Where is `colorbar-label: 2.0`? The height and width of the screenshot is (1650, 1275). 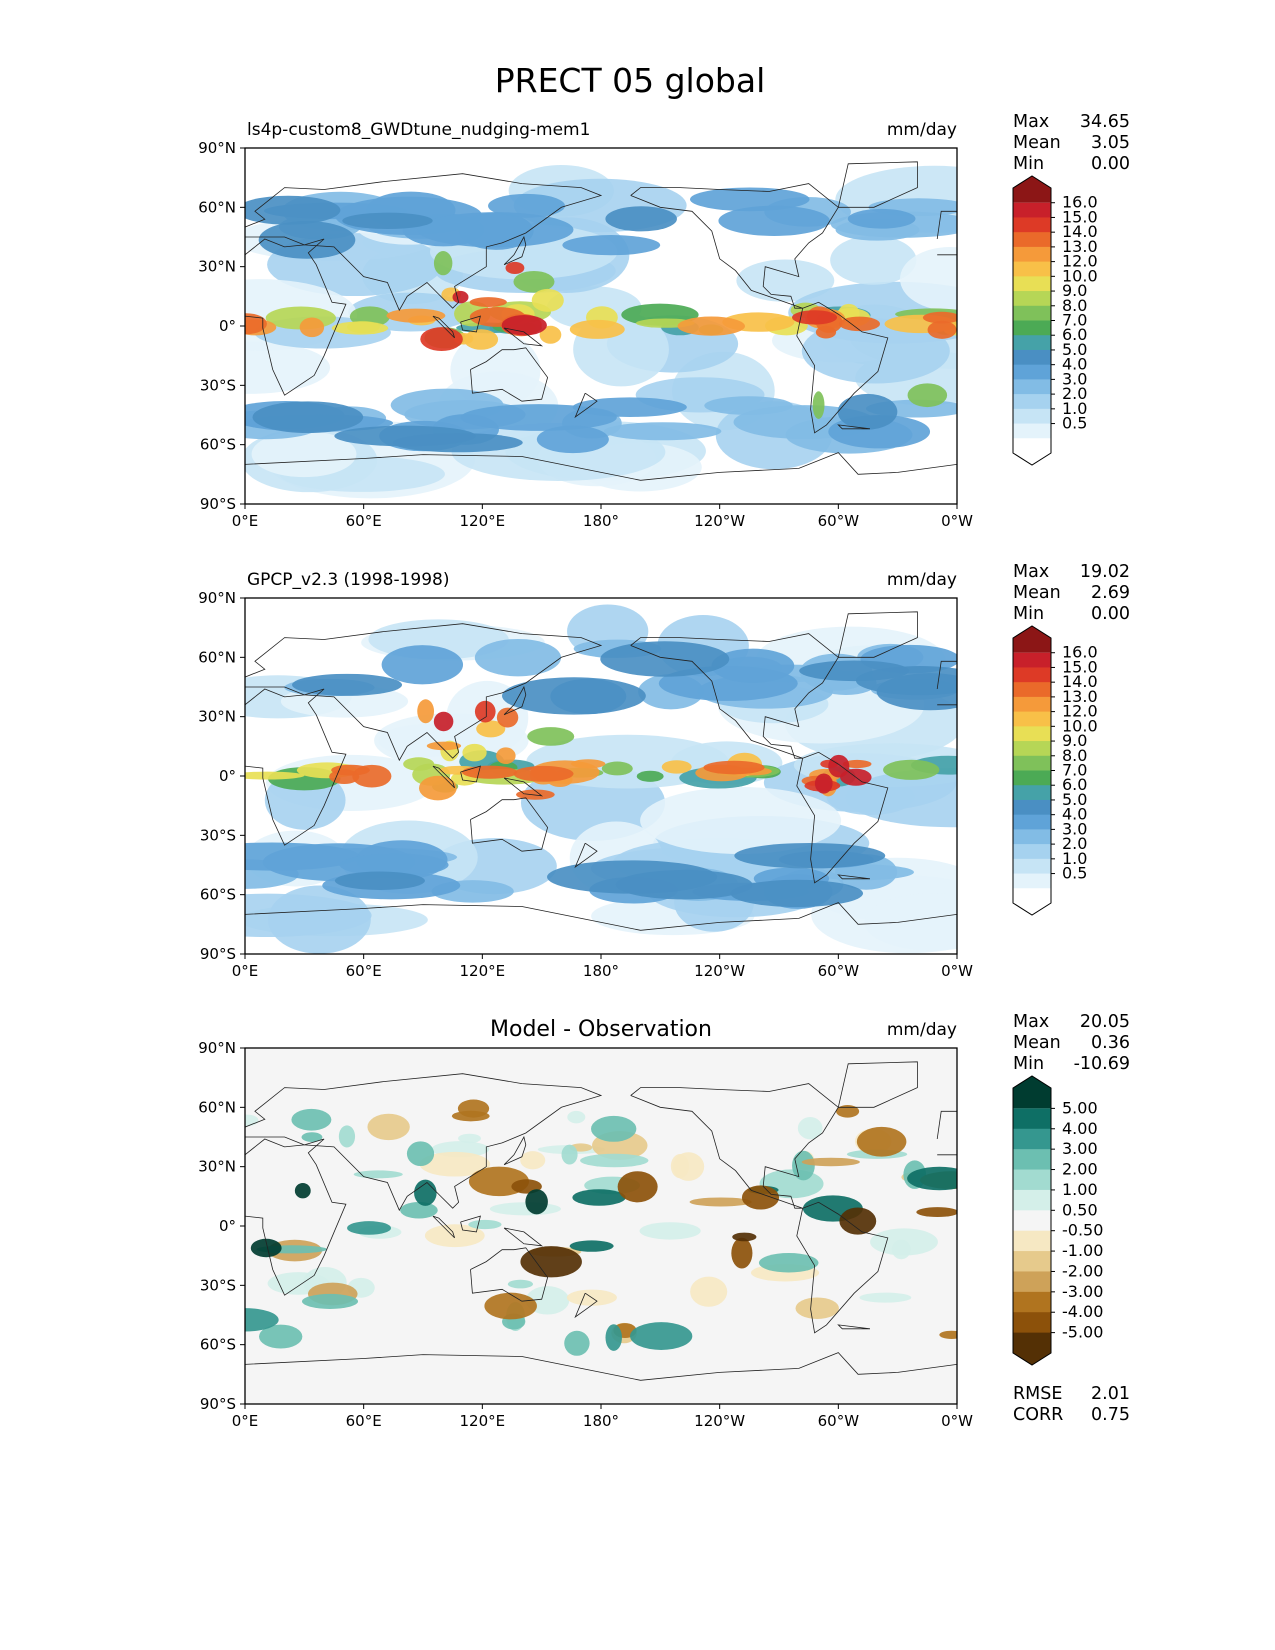
colorbar-label: 2.0 is located at coordinates (1074, 393).